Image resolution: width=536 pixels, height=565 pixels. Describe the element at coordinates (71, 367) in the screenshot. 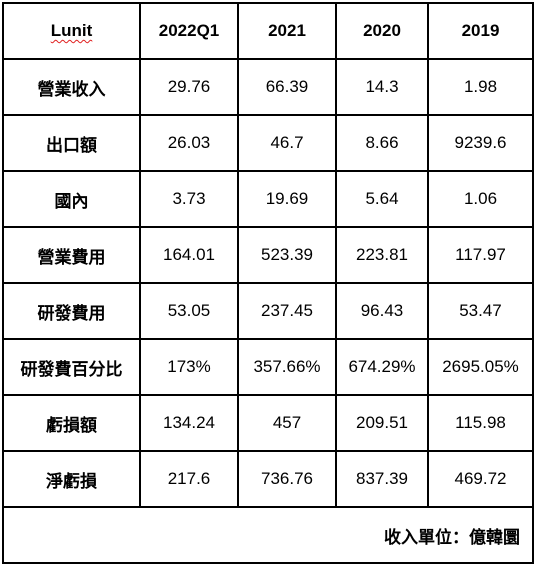

I see `row-label: 研發費百分比` at that location.